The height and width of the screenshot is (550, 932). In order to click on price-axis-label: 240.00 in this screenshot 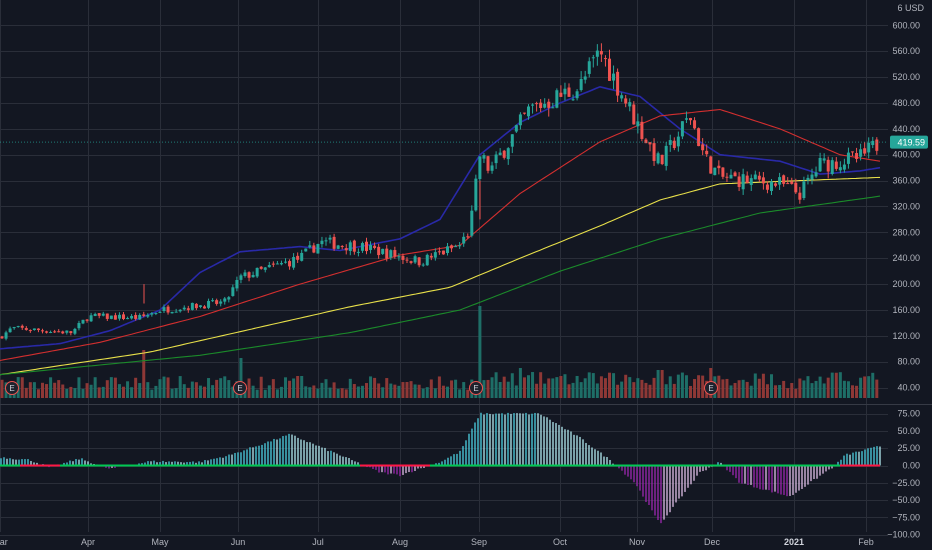, I will do `click(906, 258)`.